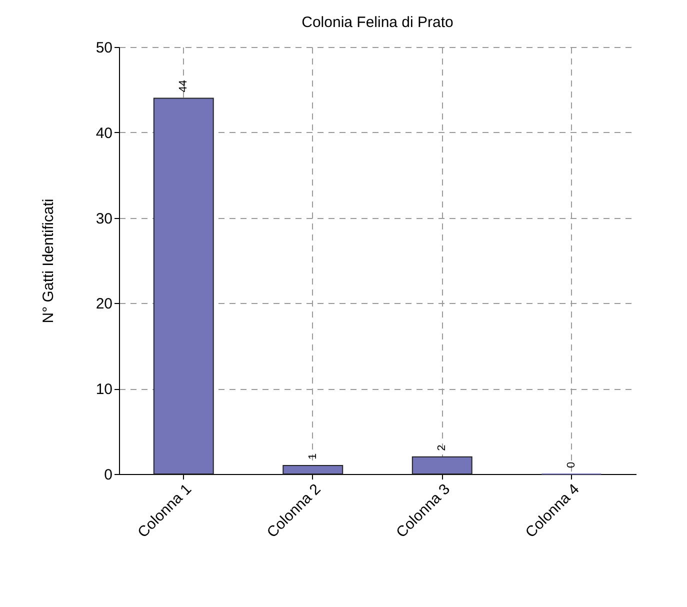 The height and width of the screenshot is (607, 687). What do you see at coordinates (104, 304) in the screenshot?
I see `y-tick-label: 20` at bounding box center [104, 304].